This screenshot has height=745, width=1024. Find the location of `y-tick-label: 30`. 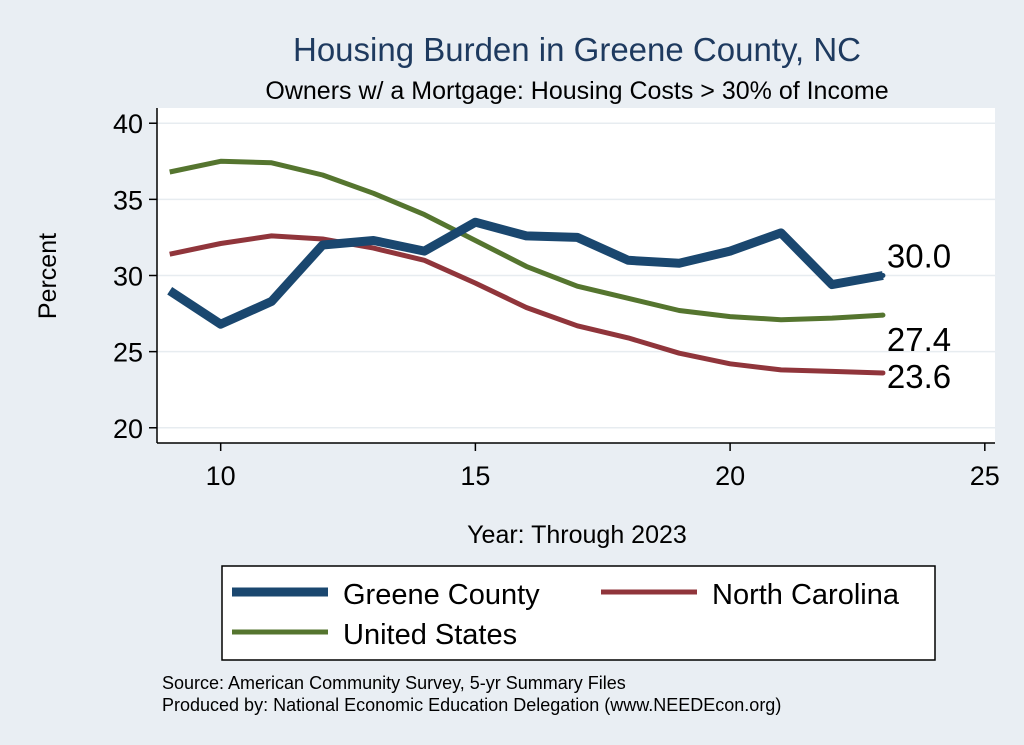

y-tick-label: 30 is located at coordinates (128, 277).